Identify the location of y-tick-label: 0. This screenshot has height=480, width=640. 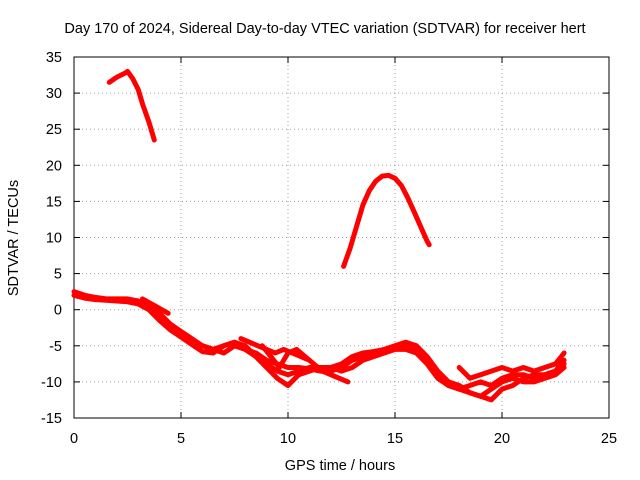
(58, 311).